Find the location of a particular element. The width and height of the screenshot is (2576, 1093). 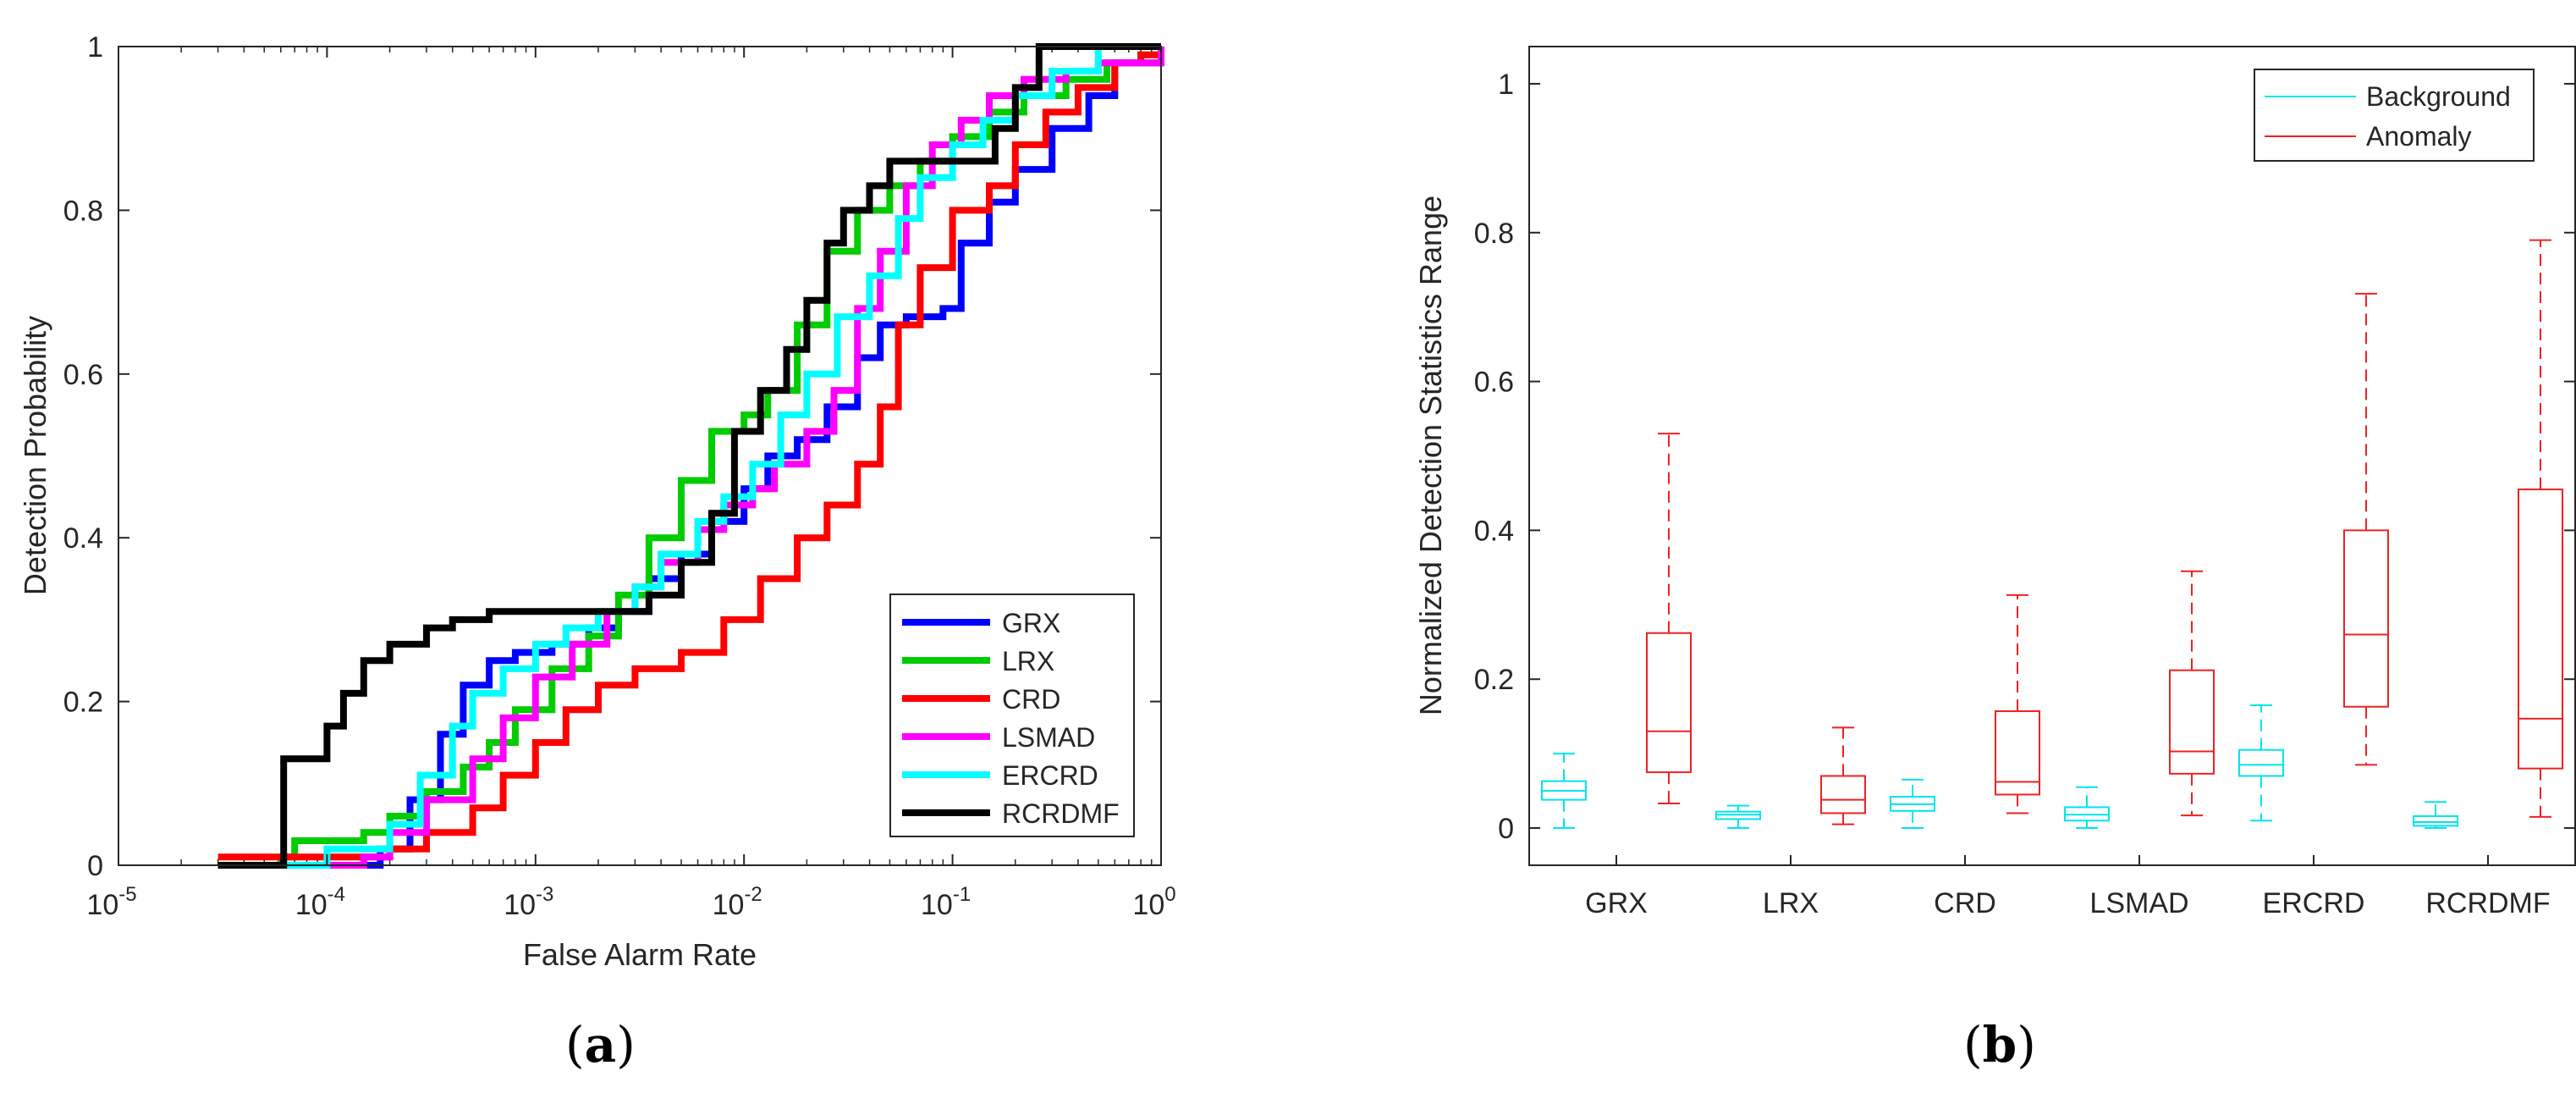

roc-x-tick-label: 10⁰ is located at coordinates (1153, 902).